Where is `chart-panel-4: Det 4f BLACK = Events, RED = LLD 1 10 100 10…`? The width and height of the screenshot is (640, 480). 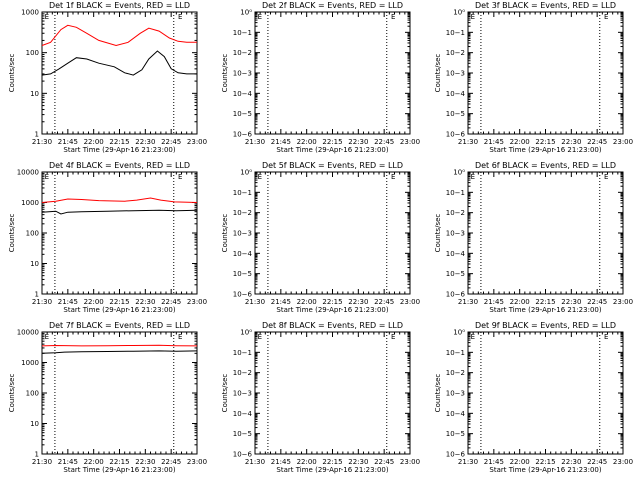 chart-panel-4: Det 4f BLACK = Events, RED = LLD 1 10 100 10… is located at coordinates (107, 237).